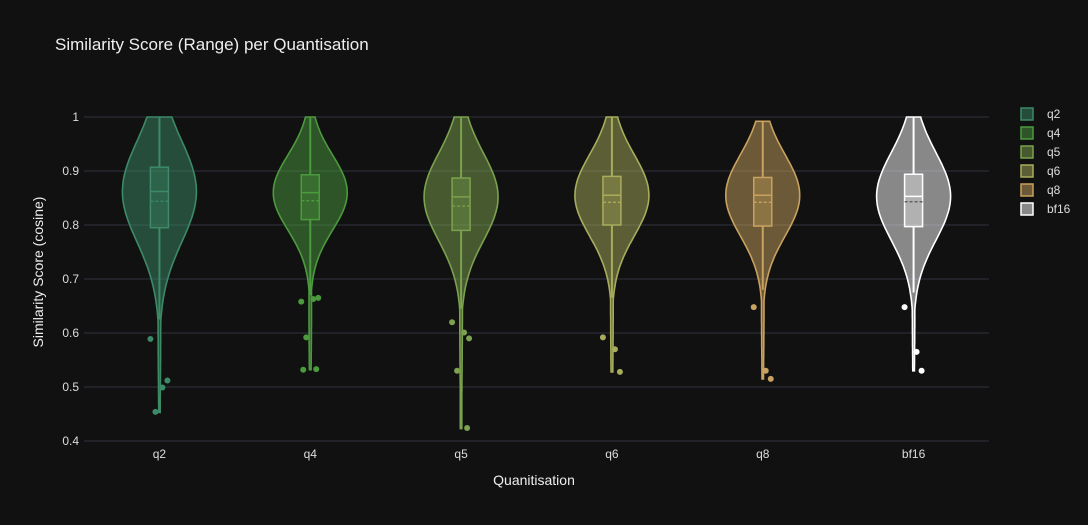 The height and width of the screenshot is (525, 1088). I want to click on legend-item-q5: q5, so click(1040, 152).